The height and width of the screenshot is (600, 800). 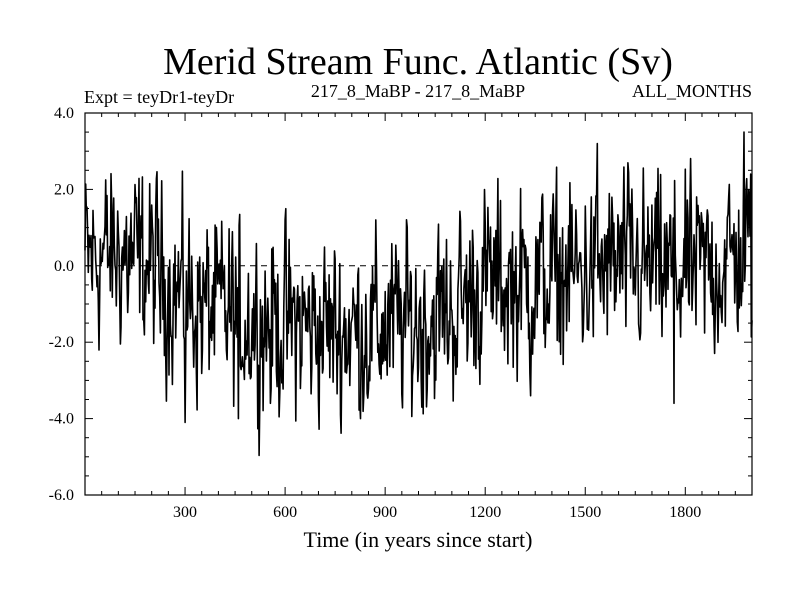 What do you see at coordinates (385, 512) in the screenshot?
I see `x-tick-label: 900` at bounding box center [385, 512].